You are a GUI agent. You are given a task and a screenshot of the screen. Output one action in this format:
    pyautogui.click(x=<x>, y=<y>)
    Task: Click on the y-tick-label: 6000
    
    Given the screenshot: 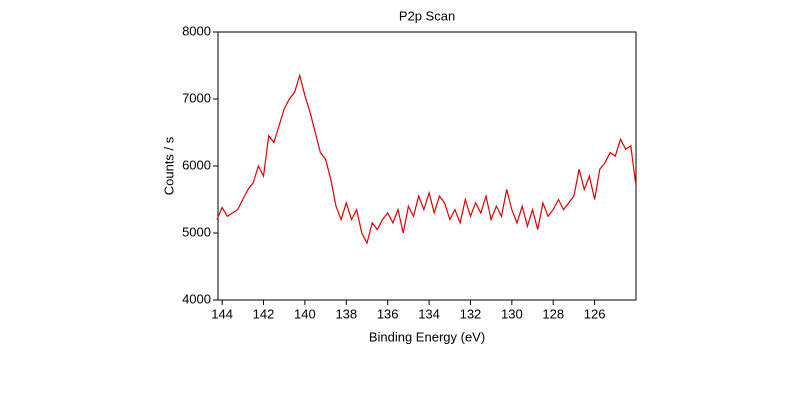 What is the action you would take?
    pyautogui.click(x=196, y=164)
    